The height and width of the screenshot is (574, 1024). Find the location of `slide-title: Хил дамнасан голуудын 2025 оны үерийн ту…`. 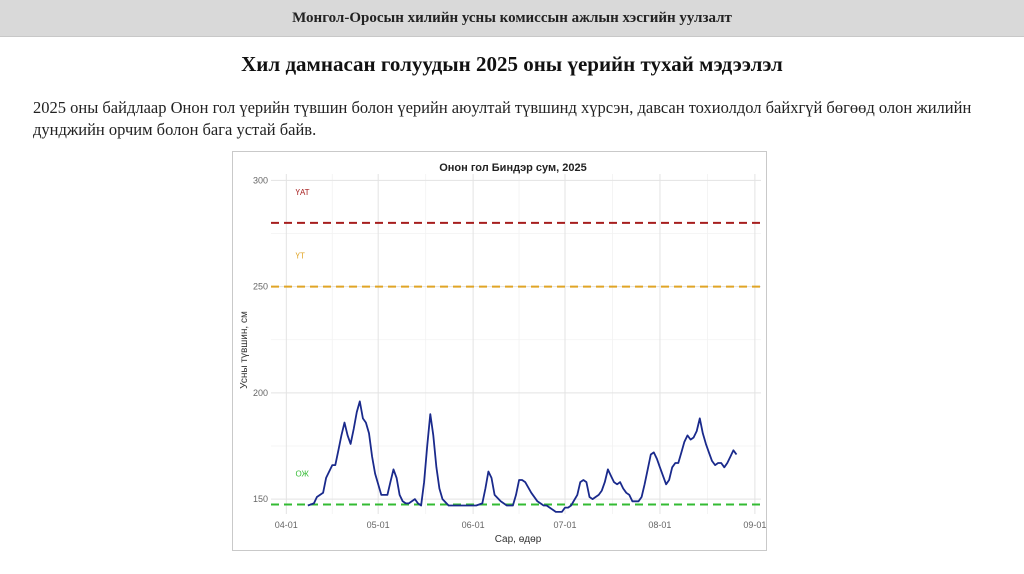

slide-title: Хил дамнасан голуудын 2025 оны үерийн ту… is located at coordinates (512, 64).